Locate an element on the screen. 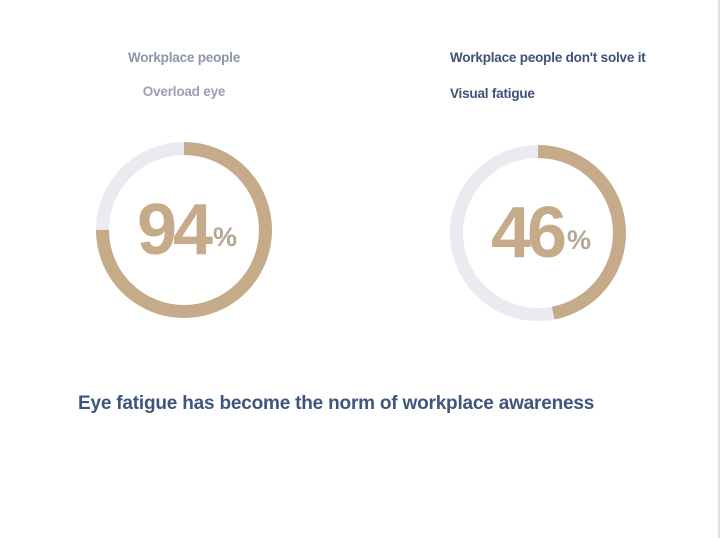 This screenshot has width=721, height=538. percent-number: 46 is located at coordinates (528, 233).